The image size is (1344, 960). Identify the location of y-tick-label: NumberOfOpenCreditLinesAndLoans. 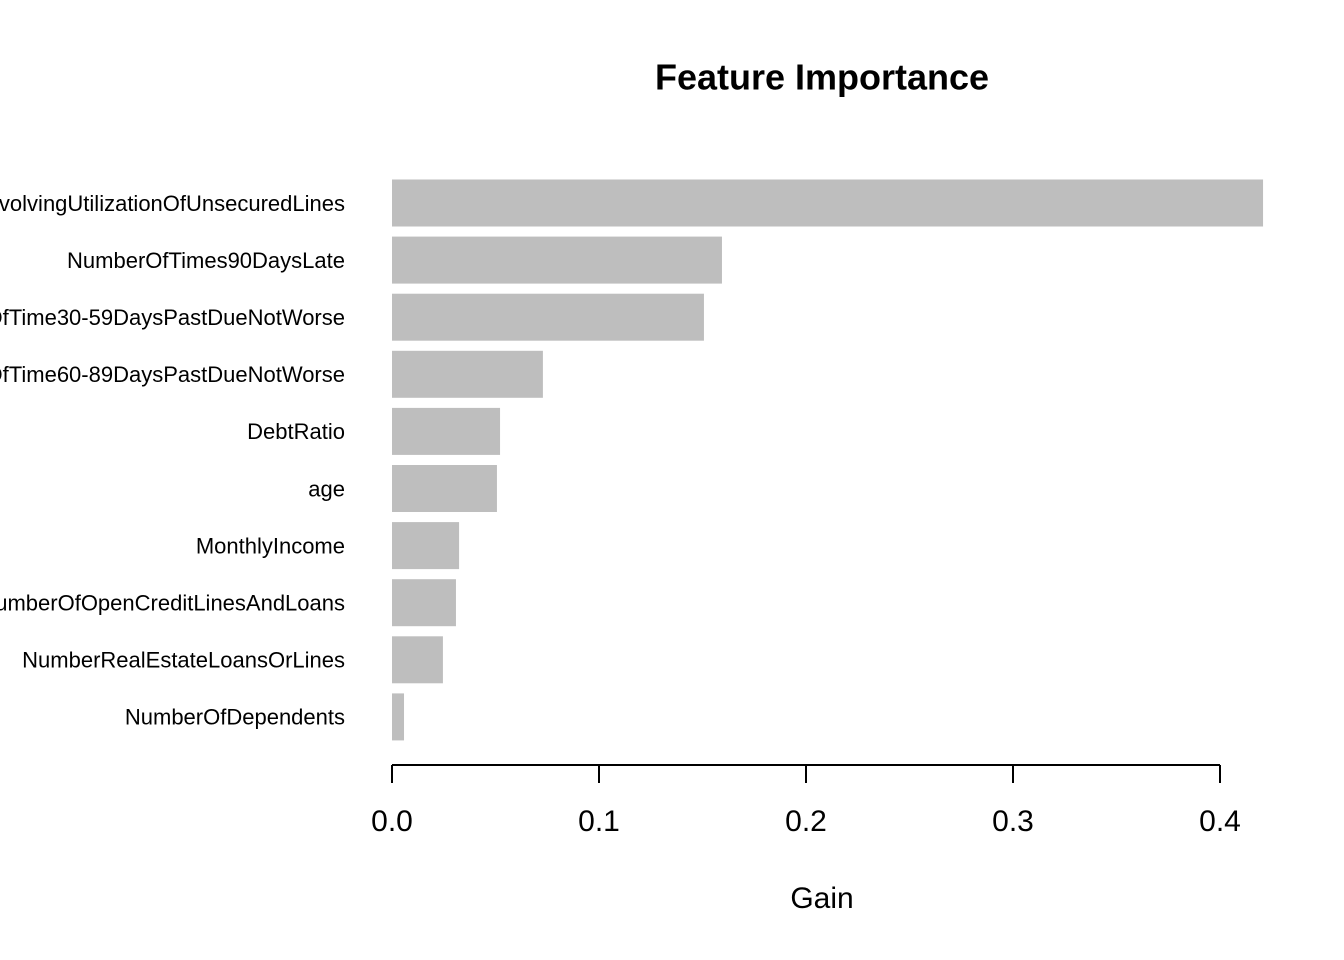
(172, 603).